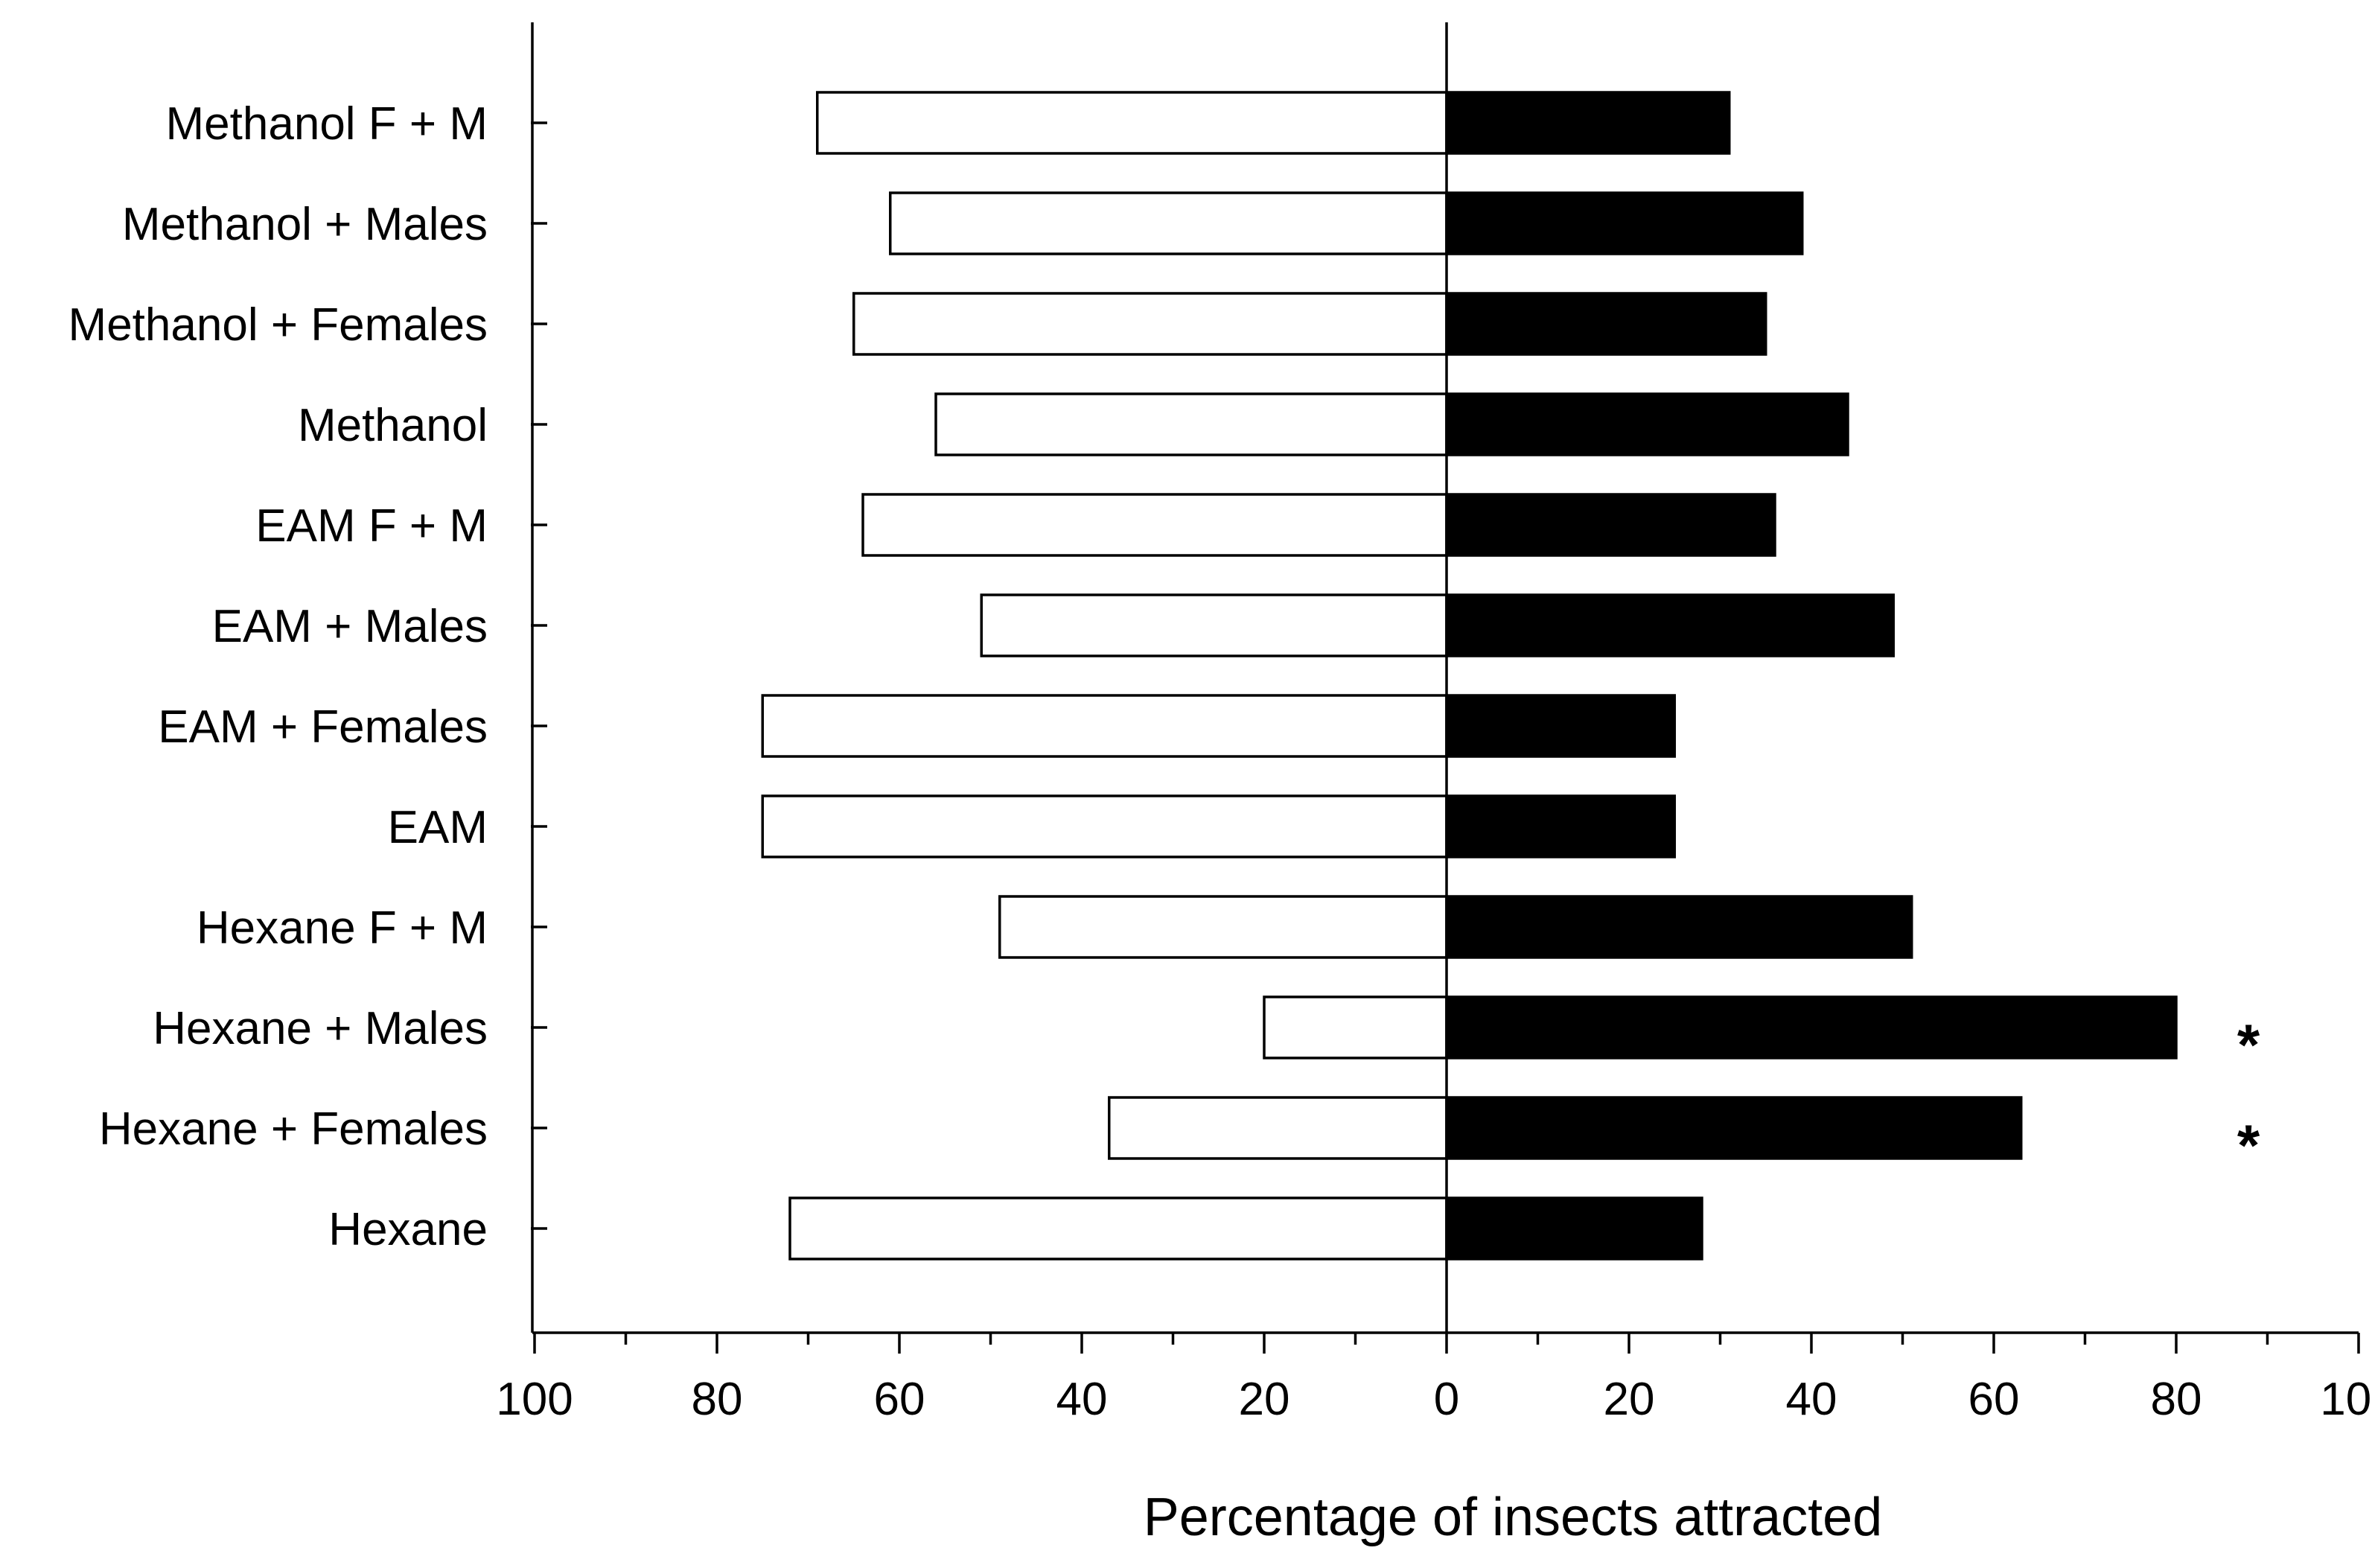 This screenshot has width=2372, height=1568. What do you see at coordinates (1812, 1399) in the screenshot?
I see `x-tick-label-right-1: 40` at bounding box center [1812, 1399].